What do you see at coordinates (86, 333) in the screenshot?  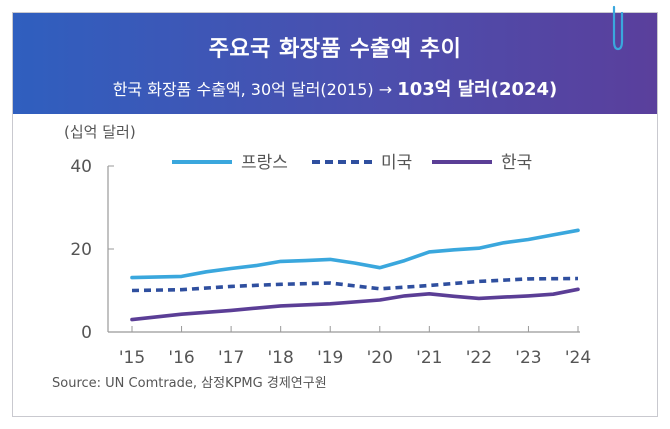 I see `y-tick-label: 0` at bounding box center [86, 333].